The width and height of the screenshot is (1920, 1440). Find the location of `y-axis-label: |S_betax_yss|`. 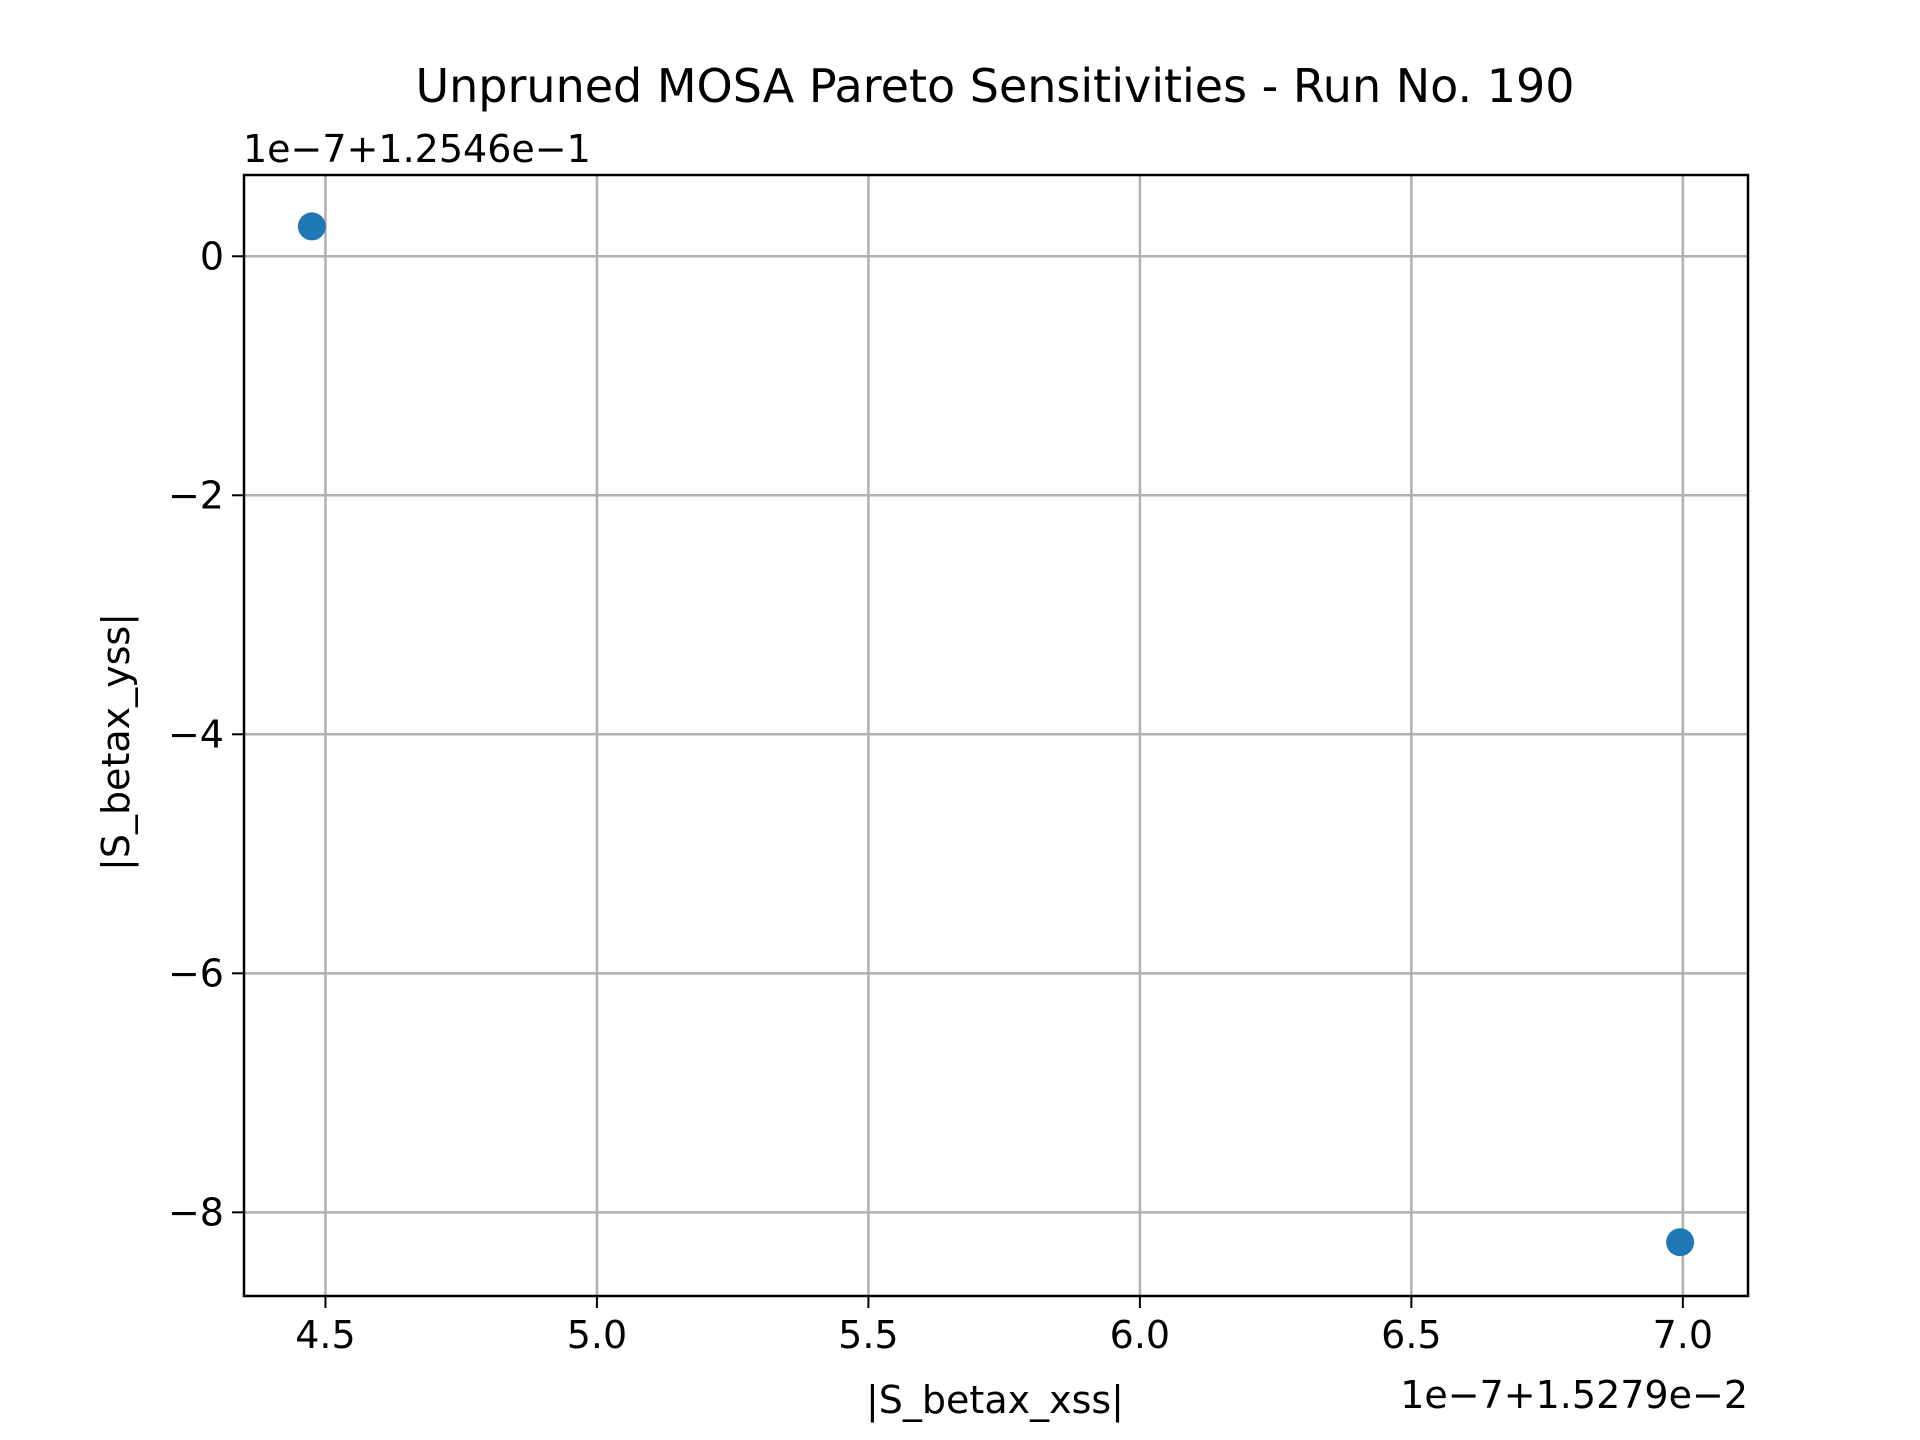

y-axis-label: |S_betax_yss| is located at coordinates (116, 742).